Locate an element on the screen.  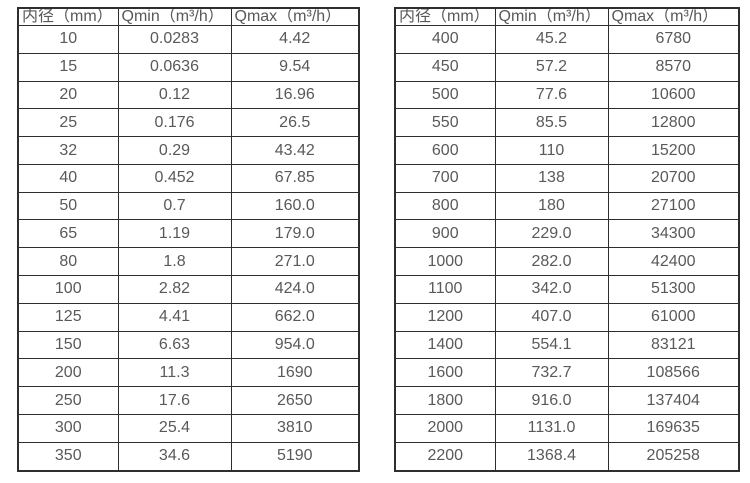
table-cell: 1368.4 is located at coordinates (551, 456).